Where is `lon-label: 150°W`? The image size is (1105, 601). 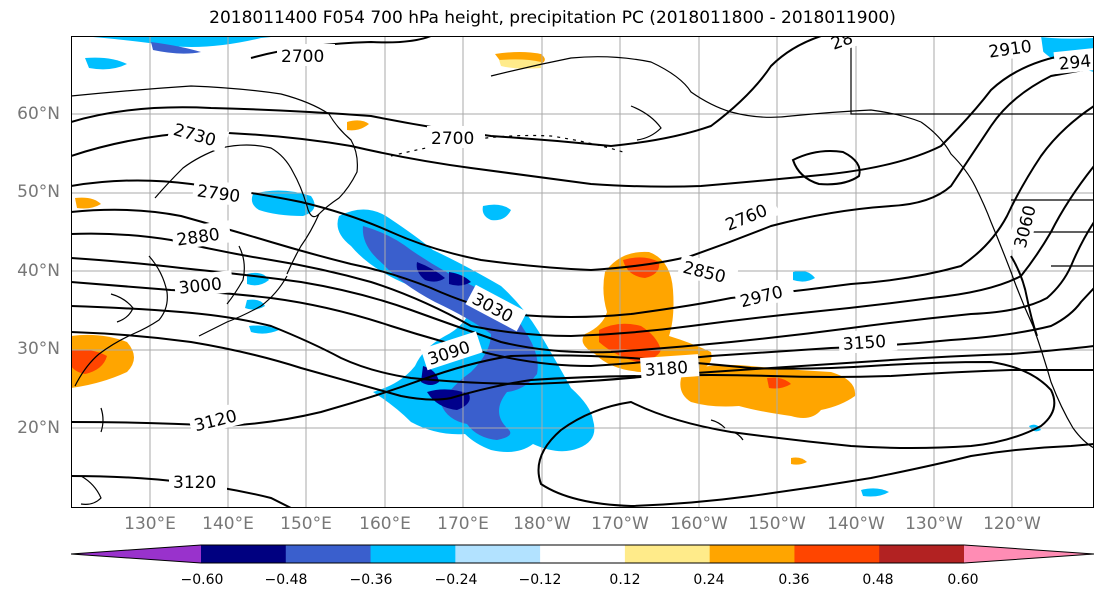 lon-label: 150°W is located at coordinates (777, 524).